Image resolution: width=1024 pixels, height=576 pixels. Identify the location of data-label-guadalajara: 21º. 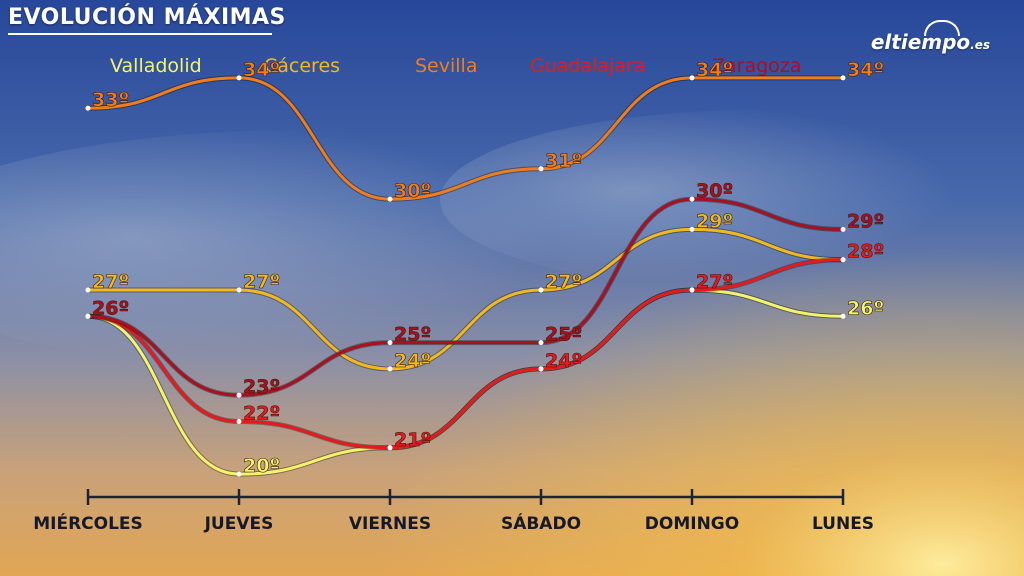
(412, 440).